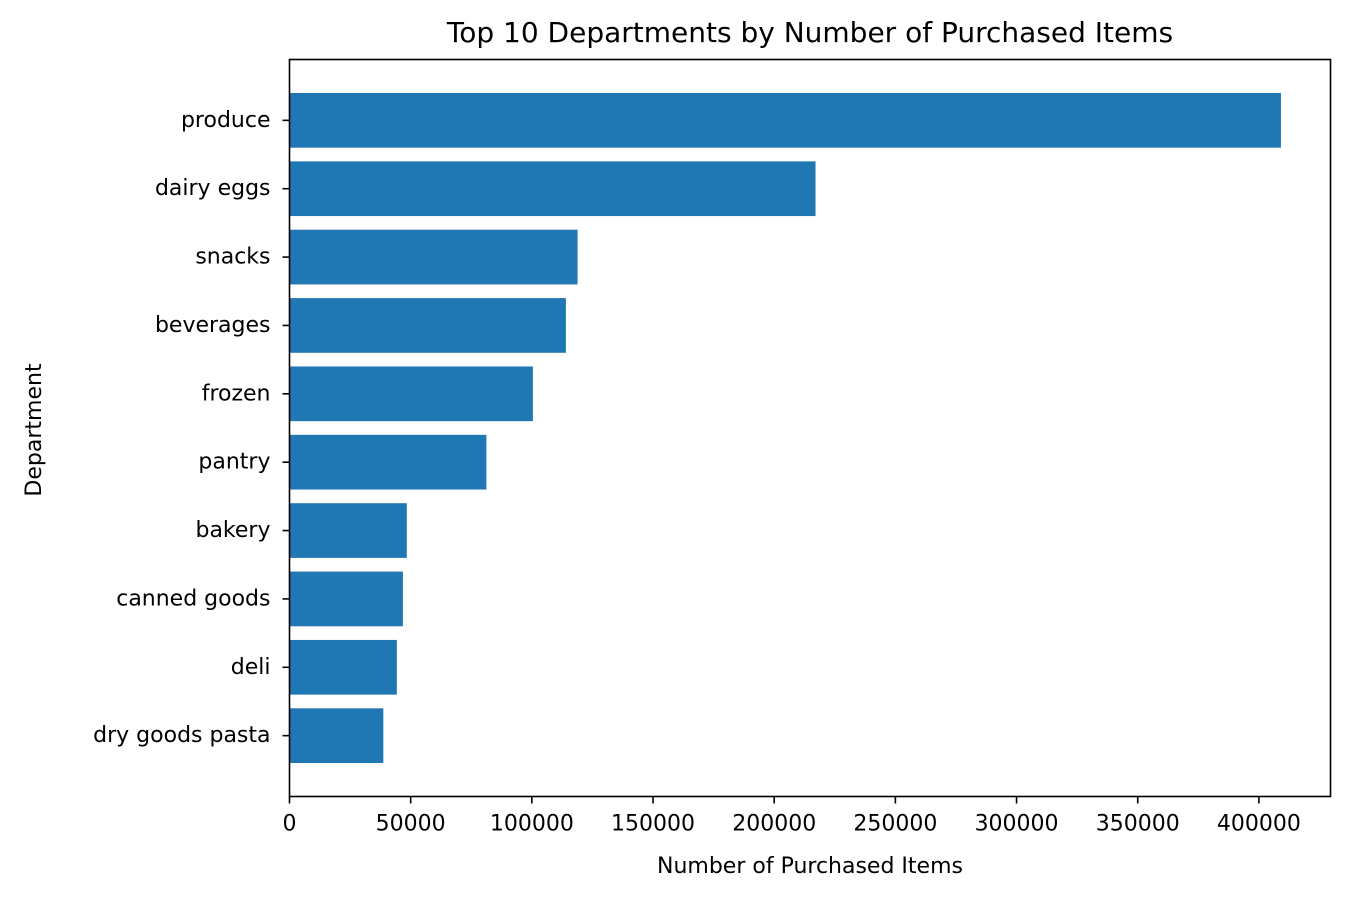 The height and width of the screenshot is (898, 1350). What do you see at coordinates (388, 462) in the screenshot?
I see `bar-pantry` at bounding box center [388, 462].